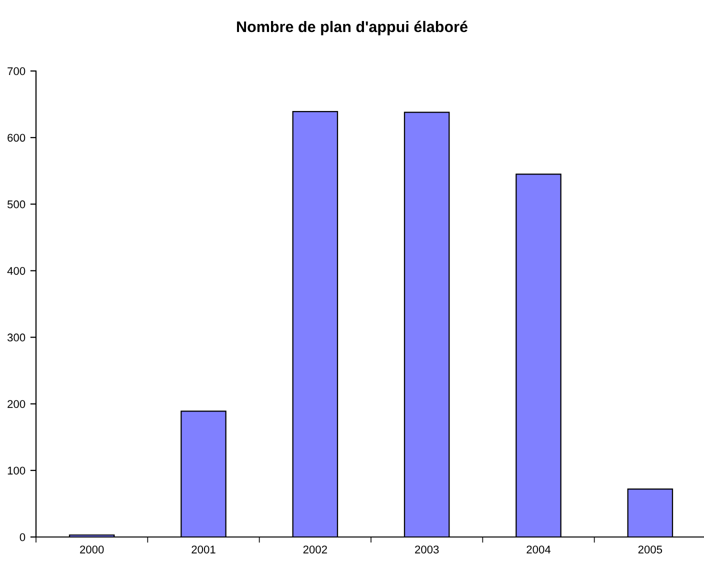 This screenshot has width=704, height=561. What do you see at coordinates (352, 28) in the screenshot?
I see `chart-title: Nombre de plan d'appui élaboré` at bounding box center [352, 28].